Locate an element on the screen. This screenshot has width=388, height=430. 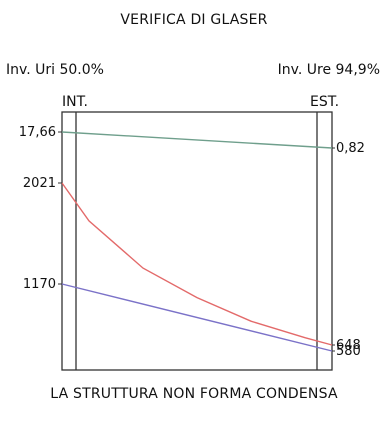
chart-title: VERIFICA DI GLASER is located at coordinates (194, 20).